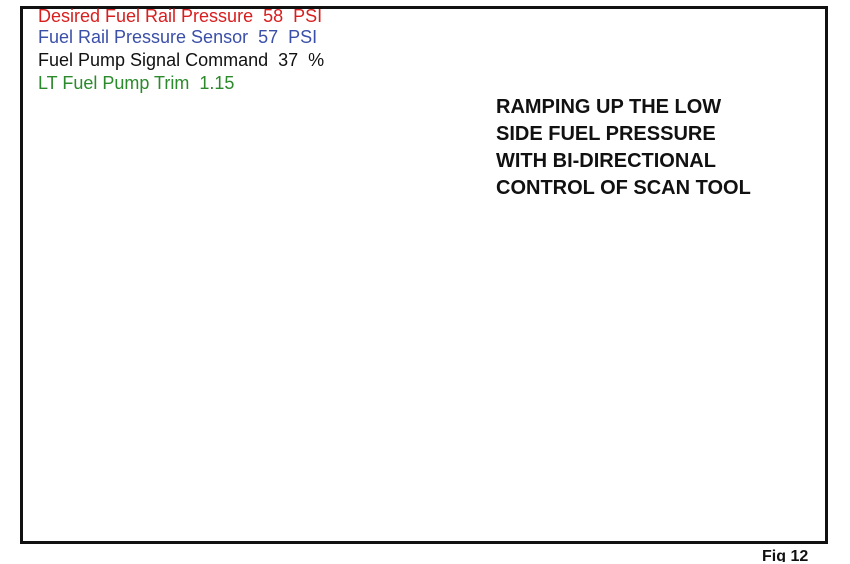 Image resolution: width=850 pixels, height=564 pixels. I want to click on legend-unit: %, so click(316, 60).